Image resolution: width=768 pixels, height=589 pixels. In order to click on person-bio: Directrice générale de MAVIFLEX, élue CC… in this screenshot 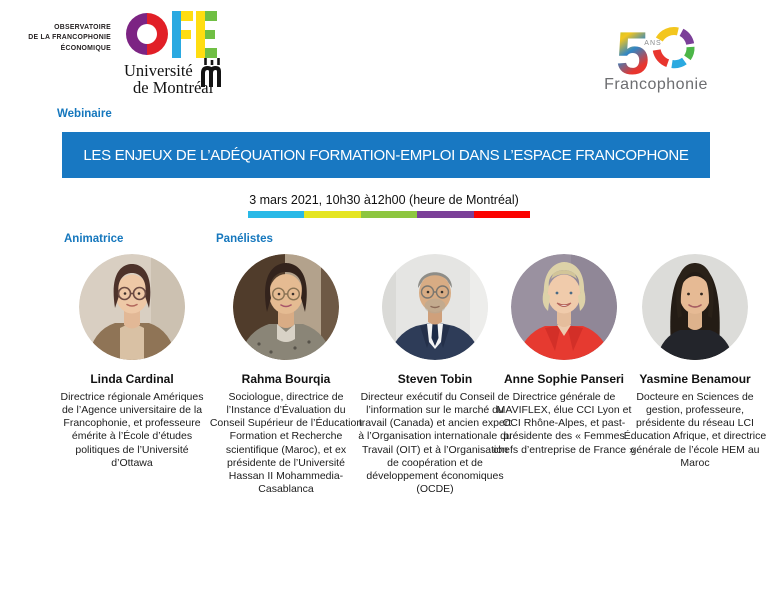, I will do `click(564, 423)`.